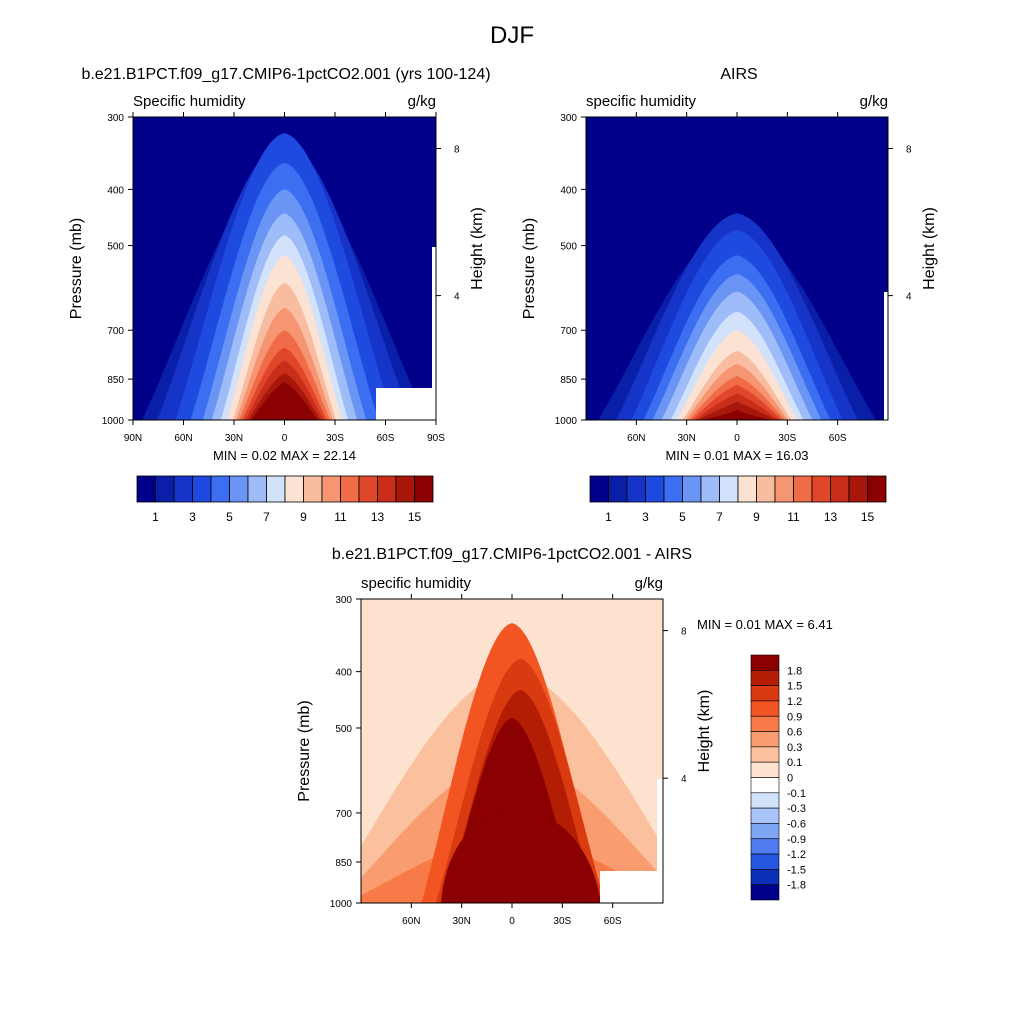 The width and height of the screenshot is (1024, 1024). Describe the element at coordinates (335, 438) in the screenshot. I see `x-tick-label: 30S` at that location.